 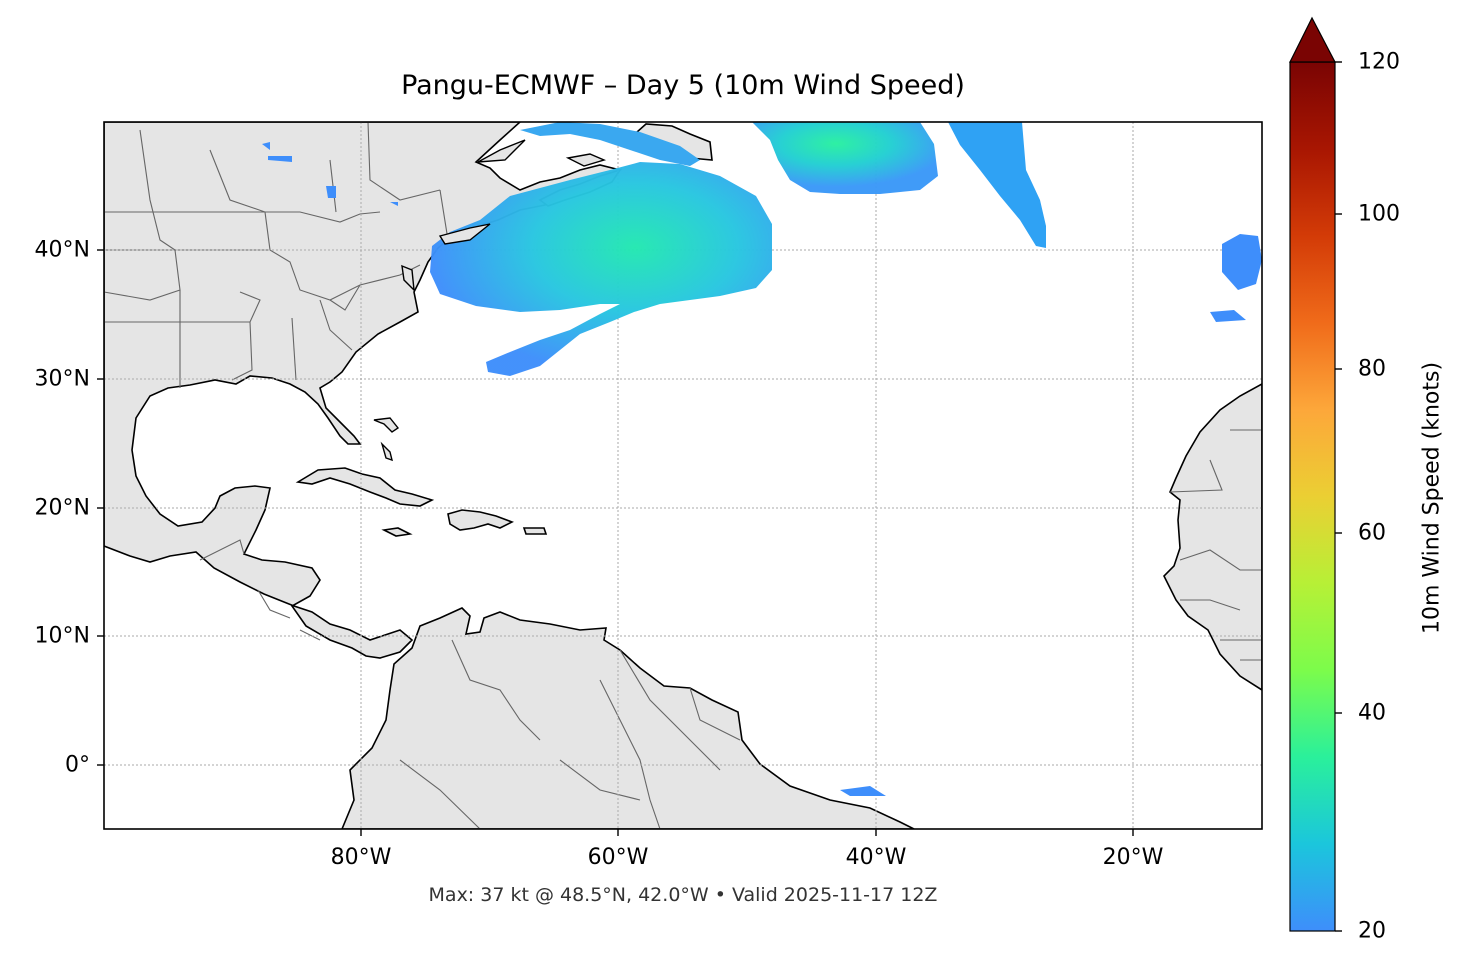 What do you see at coordinates (1133, 857) in the screenshot?
I see `x-tick-label: 20°W` at bounding box center [1133, 857].